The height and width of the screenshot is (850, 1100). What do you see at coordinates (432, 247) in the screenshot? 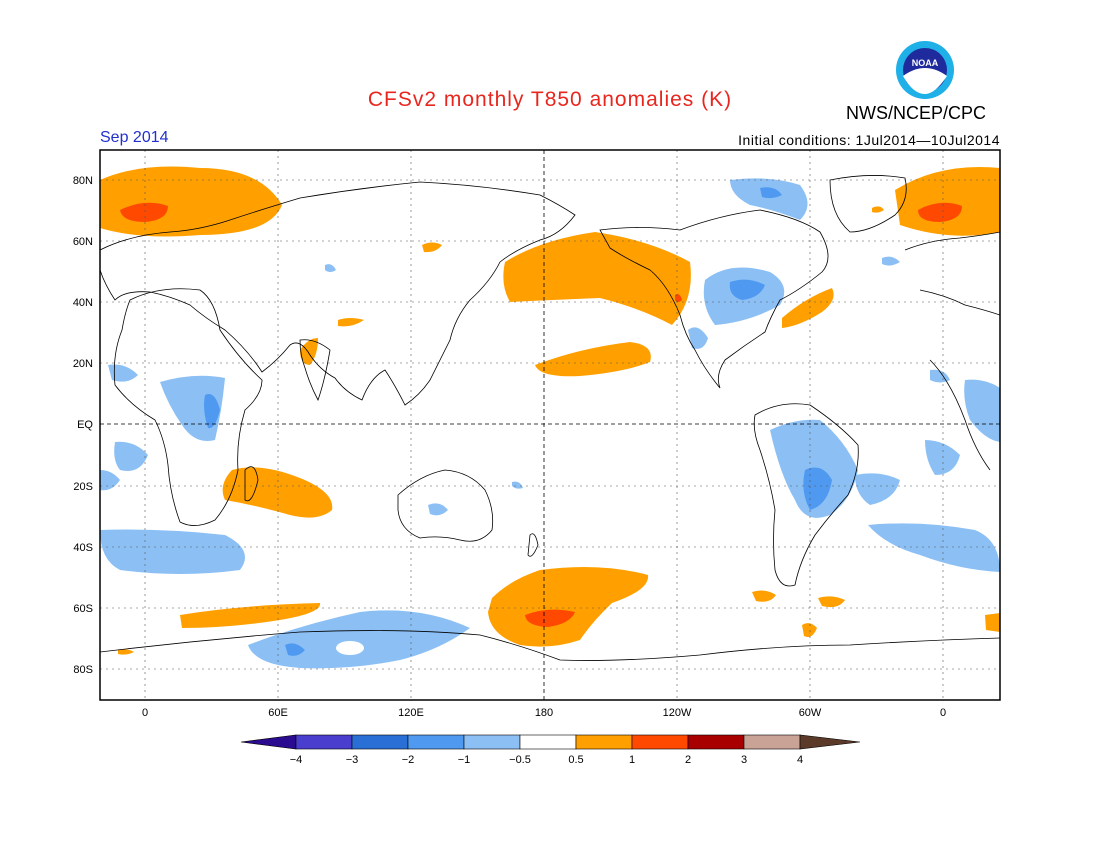
I see `warm-anomaly-caspian` at bounding box center [432, 247].